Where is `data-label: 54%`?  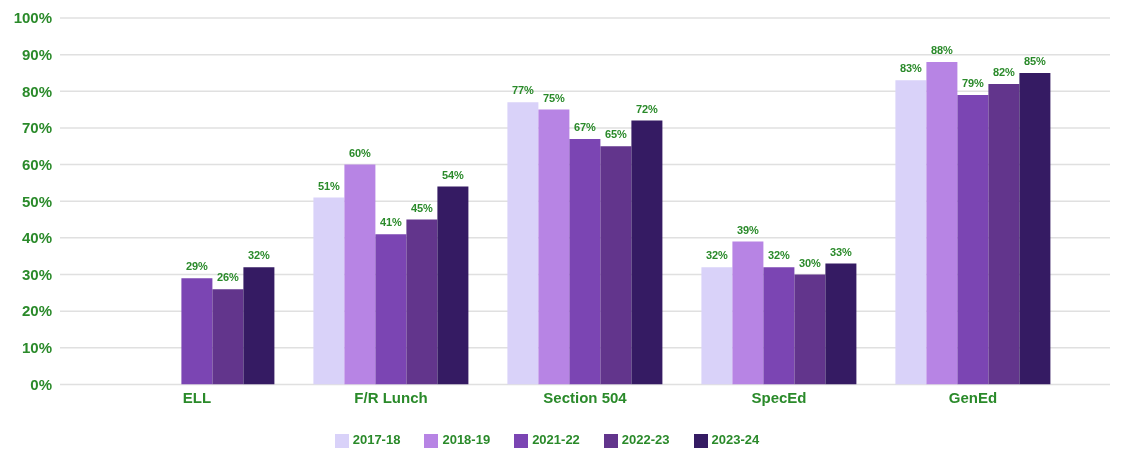
data-label: 54% is located at coordinates (453, 174).